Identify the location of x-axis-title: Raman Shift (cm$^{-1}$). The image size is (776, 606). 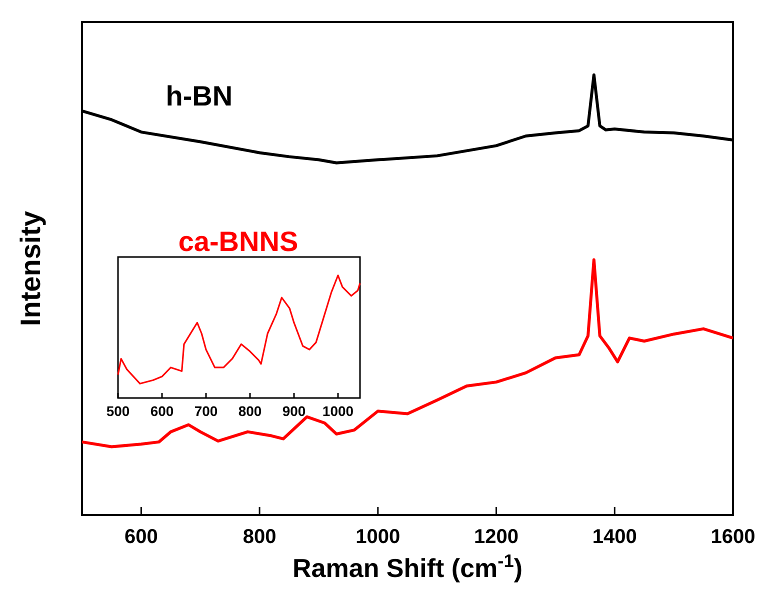
(407, 567).